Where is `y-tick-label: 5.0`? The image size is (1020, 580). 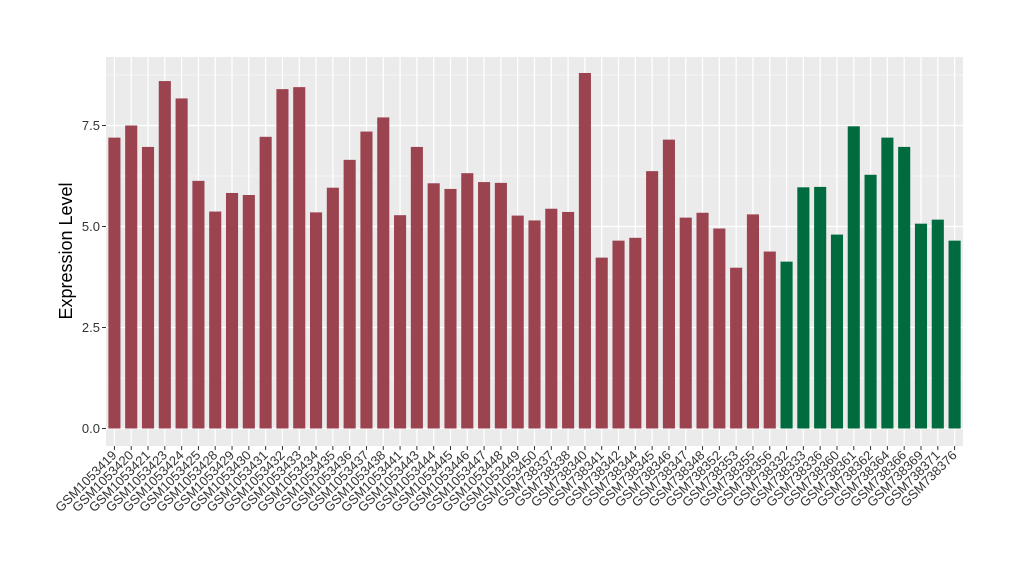 y-tick-label: 5.0 is located at coordinates (91, 226).